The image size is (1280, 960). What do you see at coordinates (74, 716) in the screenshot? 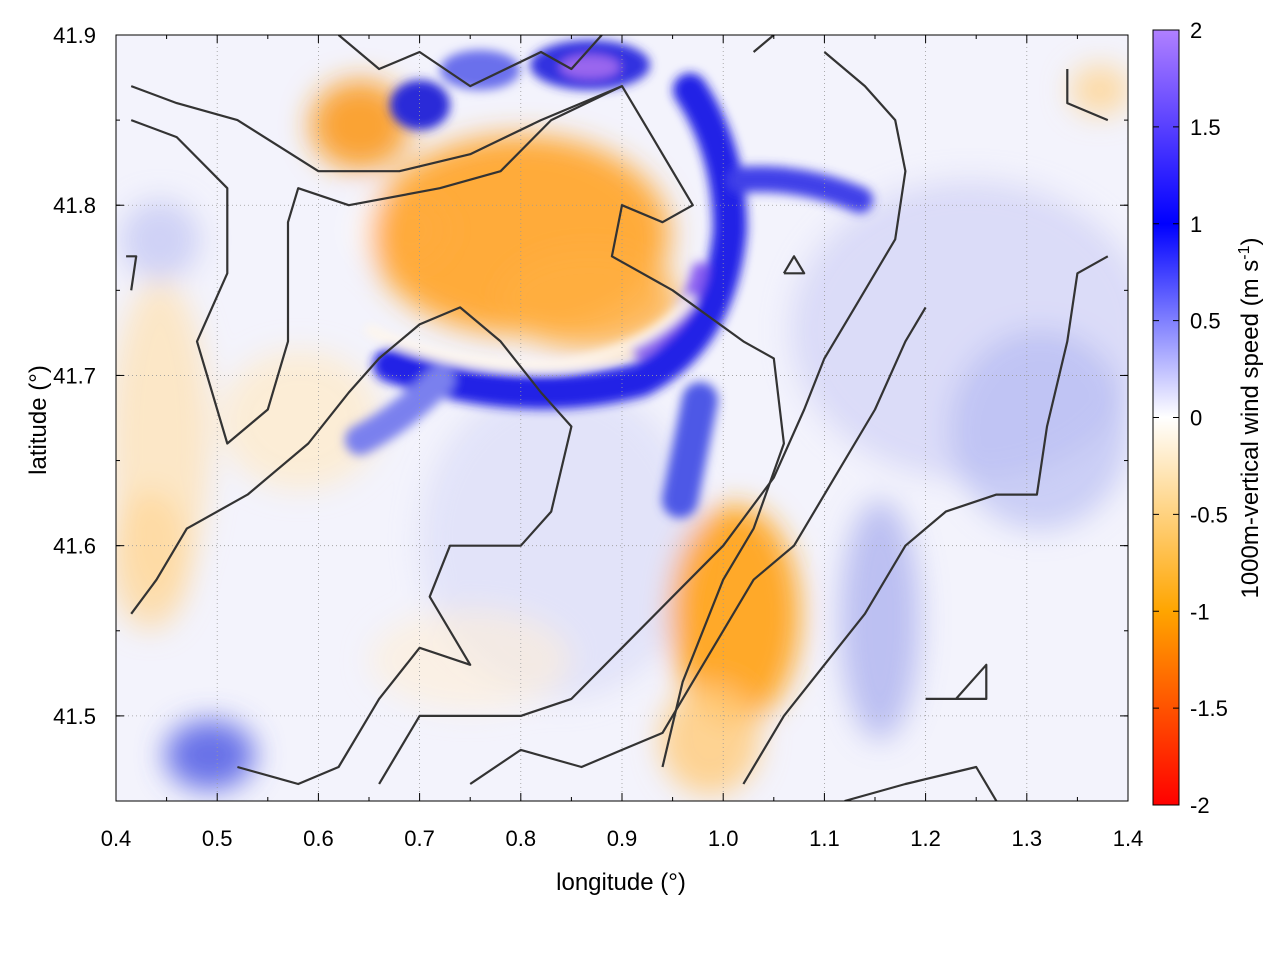
I see `y-tick-label: 41.5` at bounding box center [74, 716].